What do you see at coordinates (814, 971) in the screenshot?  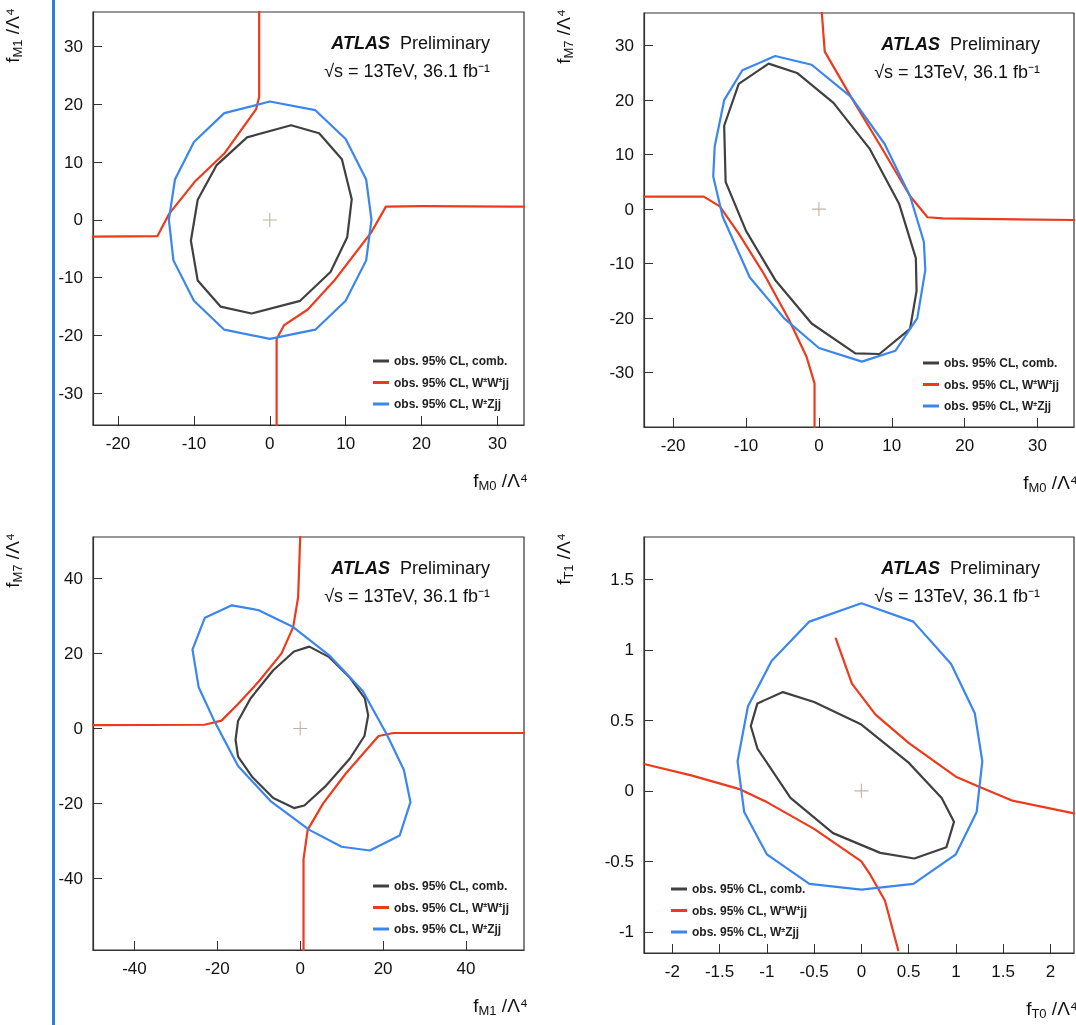 I see `x-tick-label: -0.5` at bounding box center [814, 971].